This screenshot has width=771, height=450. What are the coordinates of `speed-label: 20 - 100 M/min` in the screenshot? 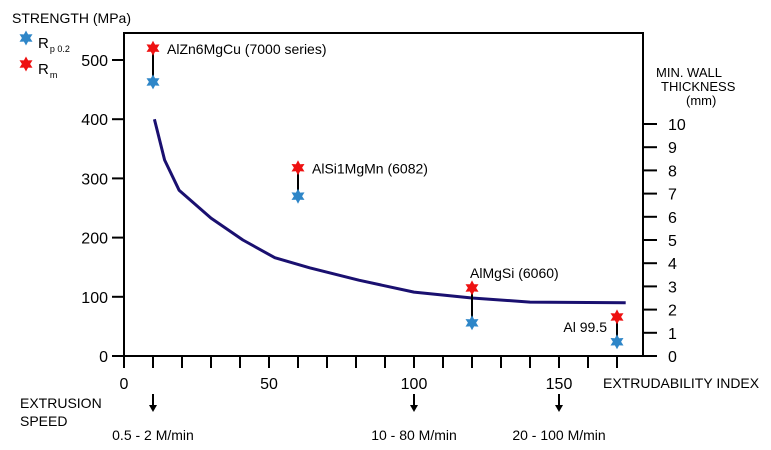 It's located at (558, 435).